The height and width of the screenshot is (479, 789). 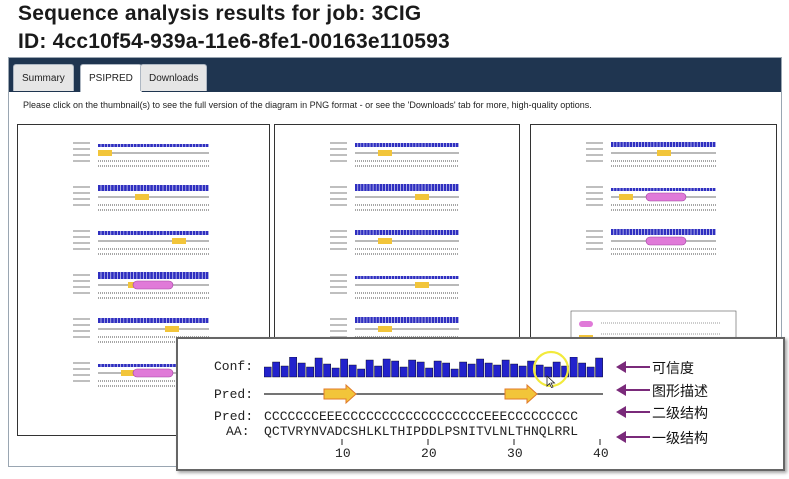 I want to click on tab-psipred: PSIPRED, so click(x=111, y=78).